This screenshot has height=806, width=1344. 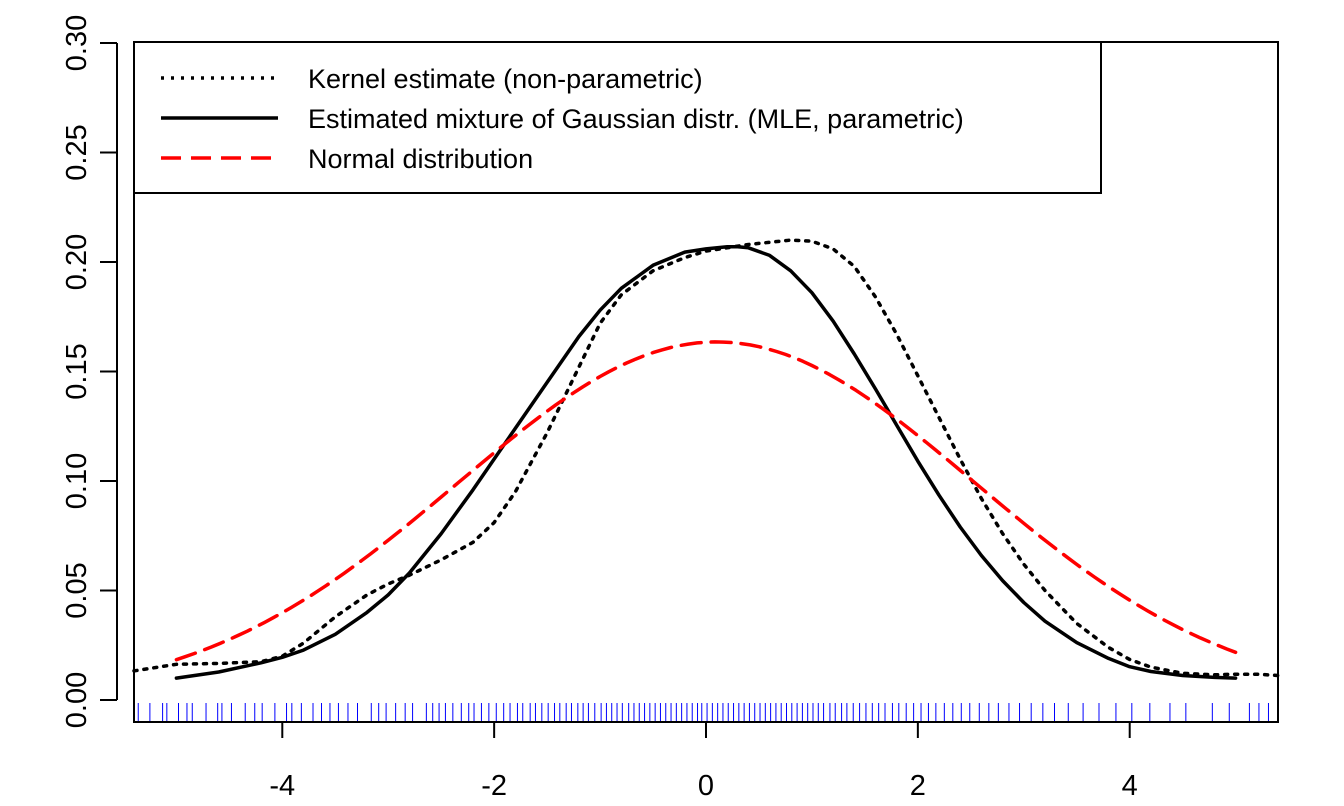 What do you see at coordinates (282, 786) in the screenshot?
I see `x-tick-label: -4` at bounding box center [282, 786].